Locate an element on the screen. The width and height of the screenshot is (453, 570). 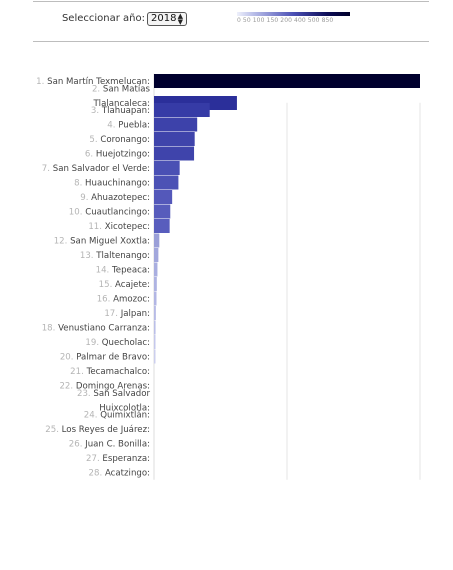
bar-row: 8. Huauchinango: is located at coordinates (126, 182).